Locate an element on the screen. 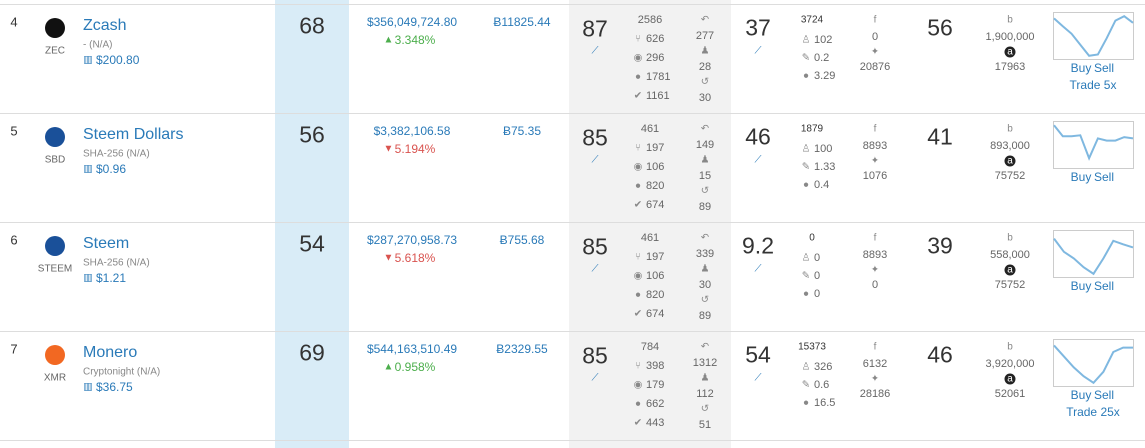 The image size is (1145, 448). watchers: 179 is located at coordinates (655, 385).